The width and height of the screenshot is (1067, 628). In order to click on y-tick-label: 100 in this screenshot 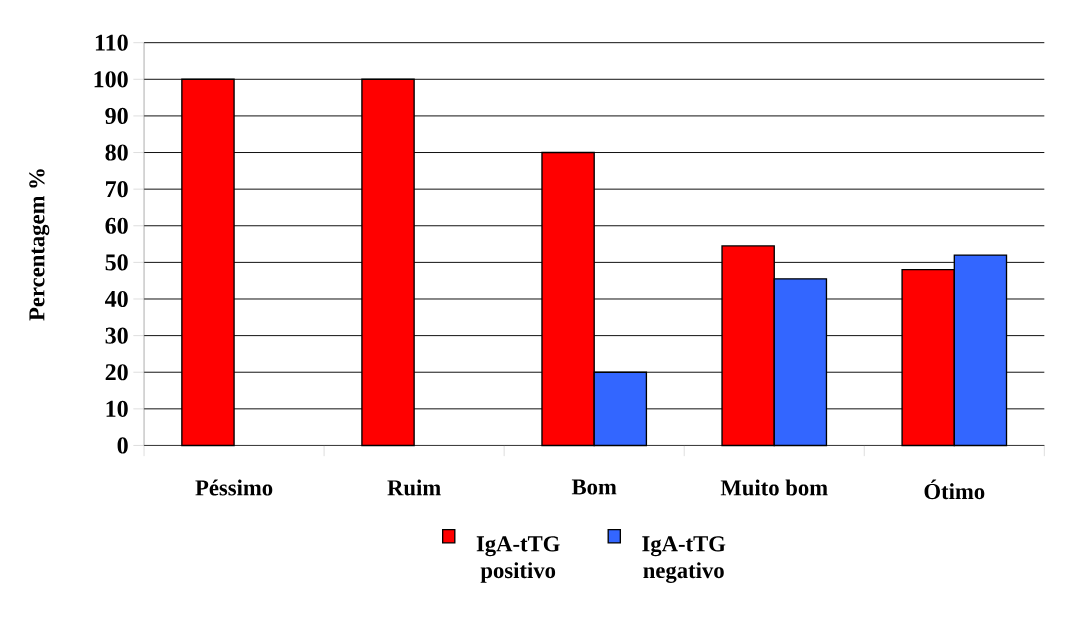, I will do `click(111, 79)`.